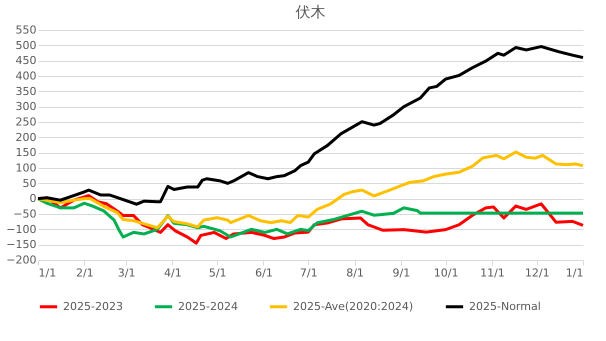  What do you see at coordinates (401, 273) in the screenshot?
I see `x-tick-label: 9/1` at bounding box center [401, 273].